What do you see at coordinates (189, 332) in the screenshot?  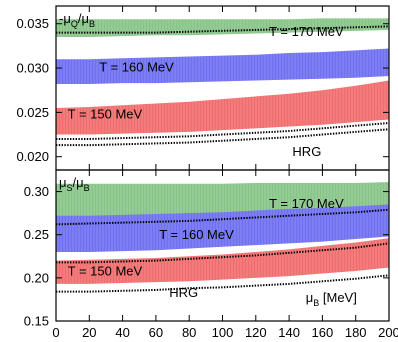 I see `x-tick-label: 80` at bounding box center [189, 332].